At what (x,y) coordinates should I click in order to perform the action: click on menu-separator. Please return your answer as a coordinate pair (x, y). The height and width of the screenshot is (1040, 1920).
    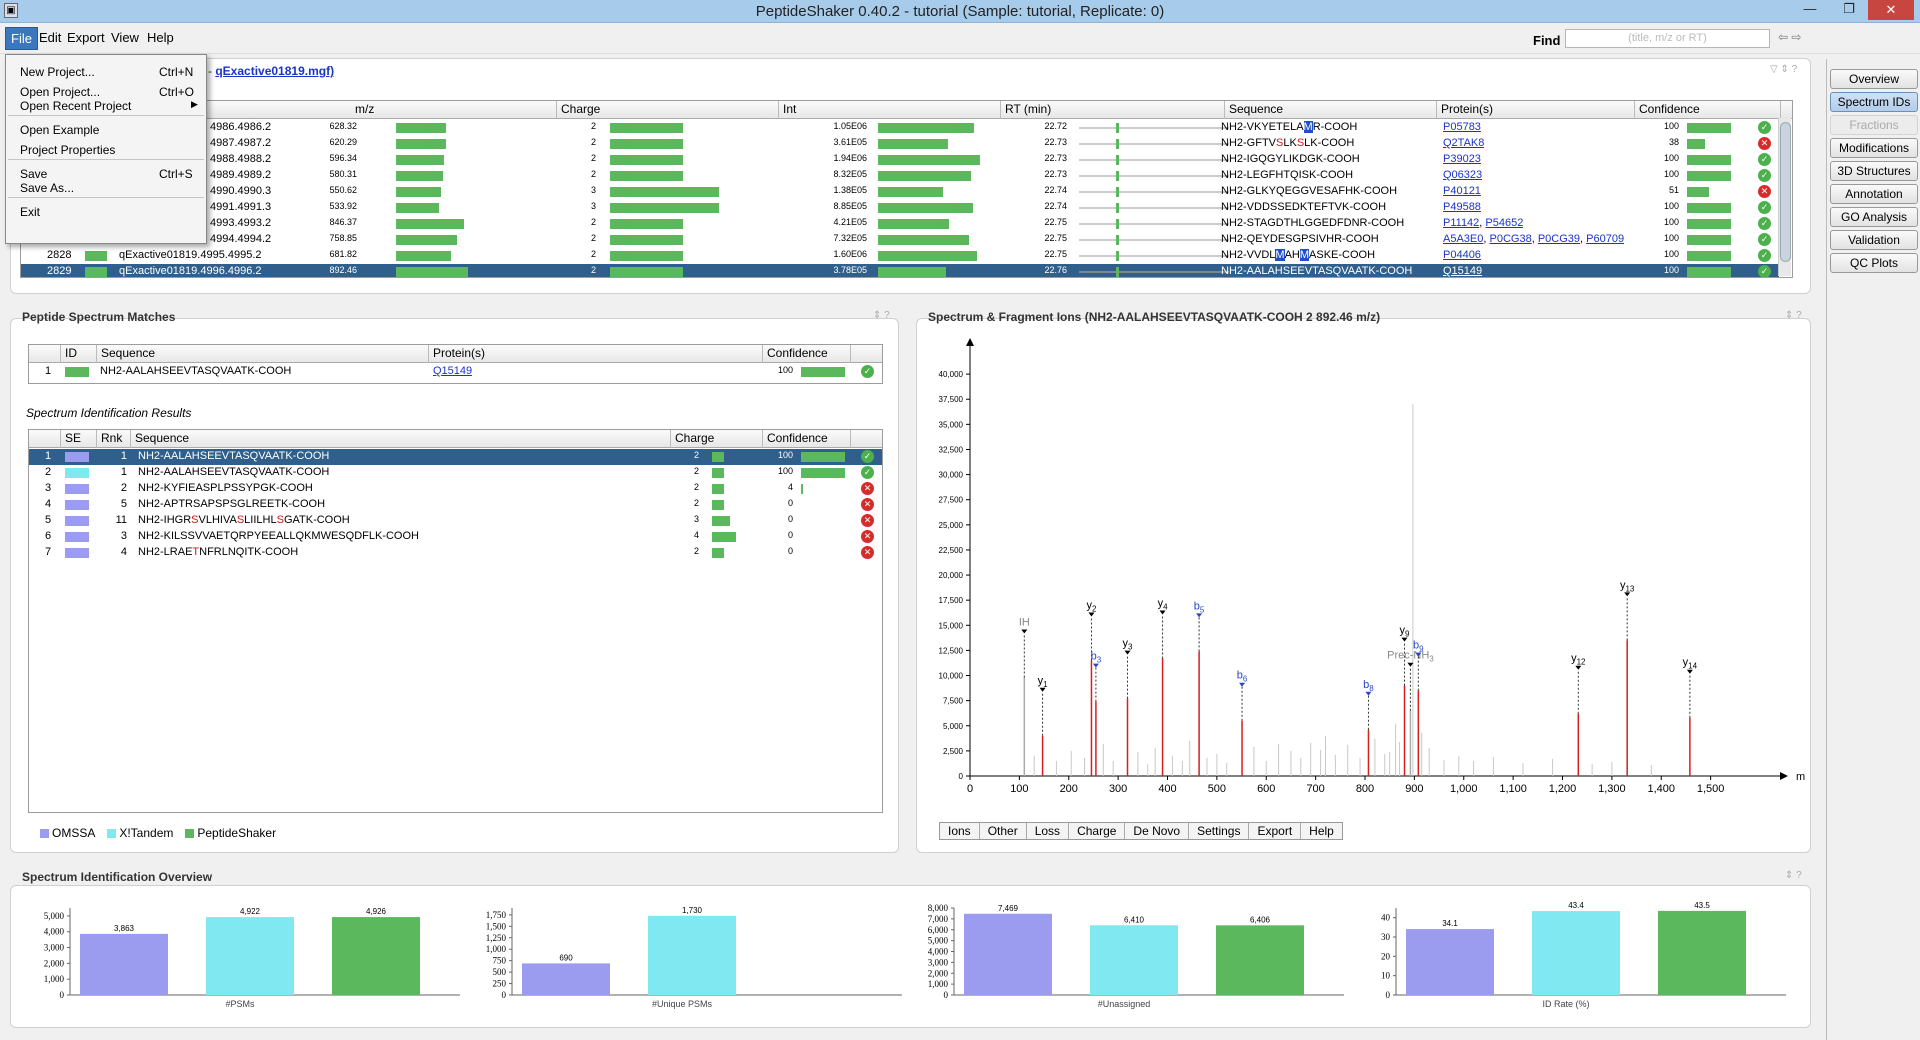
    Looking at the image, I should click on (106, 115).